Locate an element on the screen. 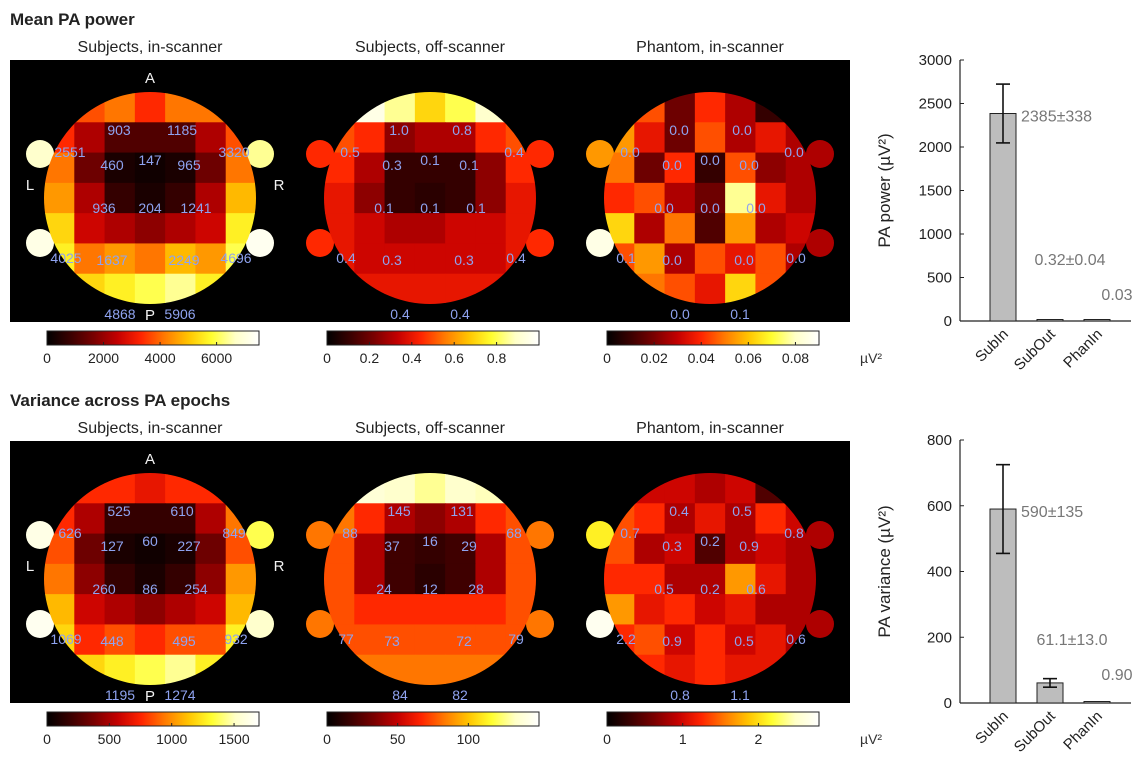  panel-title: Subjects, off-scanner is located at coordinates (430, 47).